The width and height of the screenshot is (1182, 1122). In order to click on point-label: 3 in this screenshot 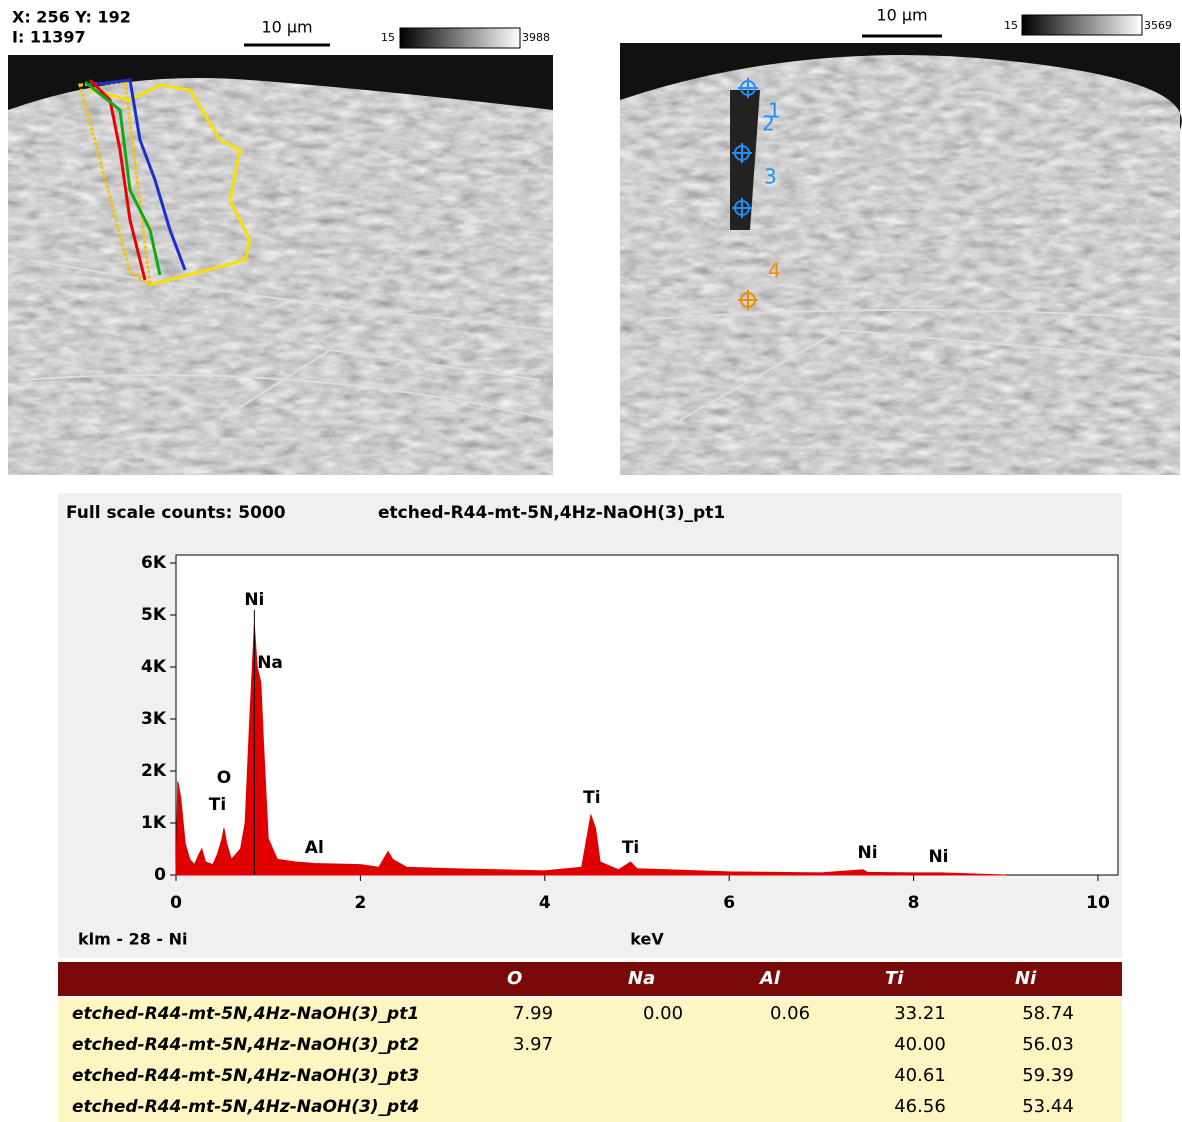, I will do `click(770, 177)`.